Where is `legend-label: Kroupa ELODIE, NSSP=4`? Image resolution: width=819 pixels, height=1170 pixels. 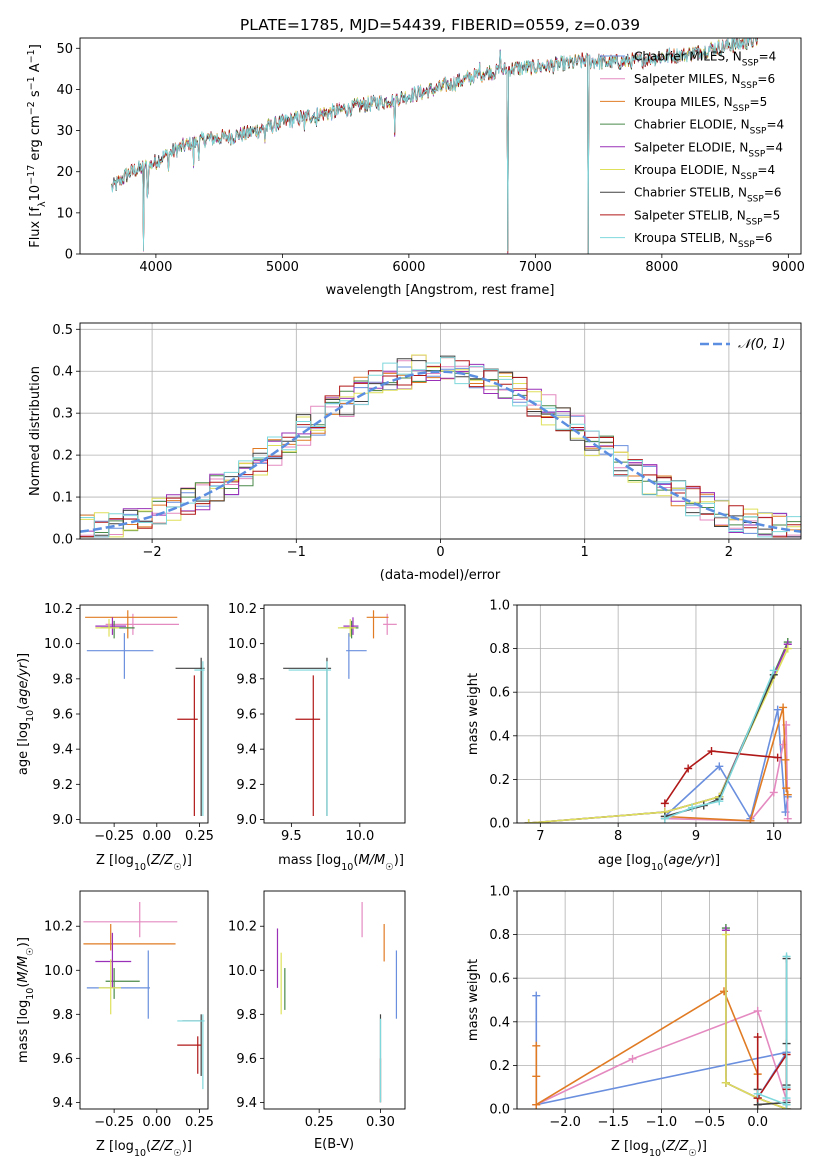 legend-label: Kroupa ELODIE, NSSP=4 is located at coordinates (704, 172).